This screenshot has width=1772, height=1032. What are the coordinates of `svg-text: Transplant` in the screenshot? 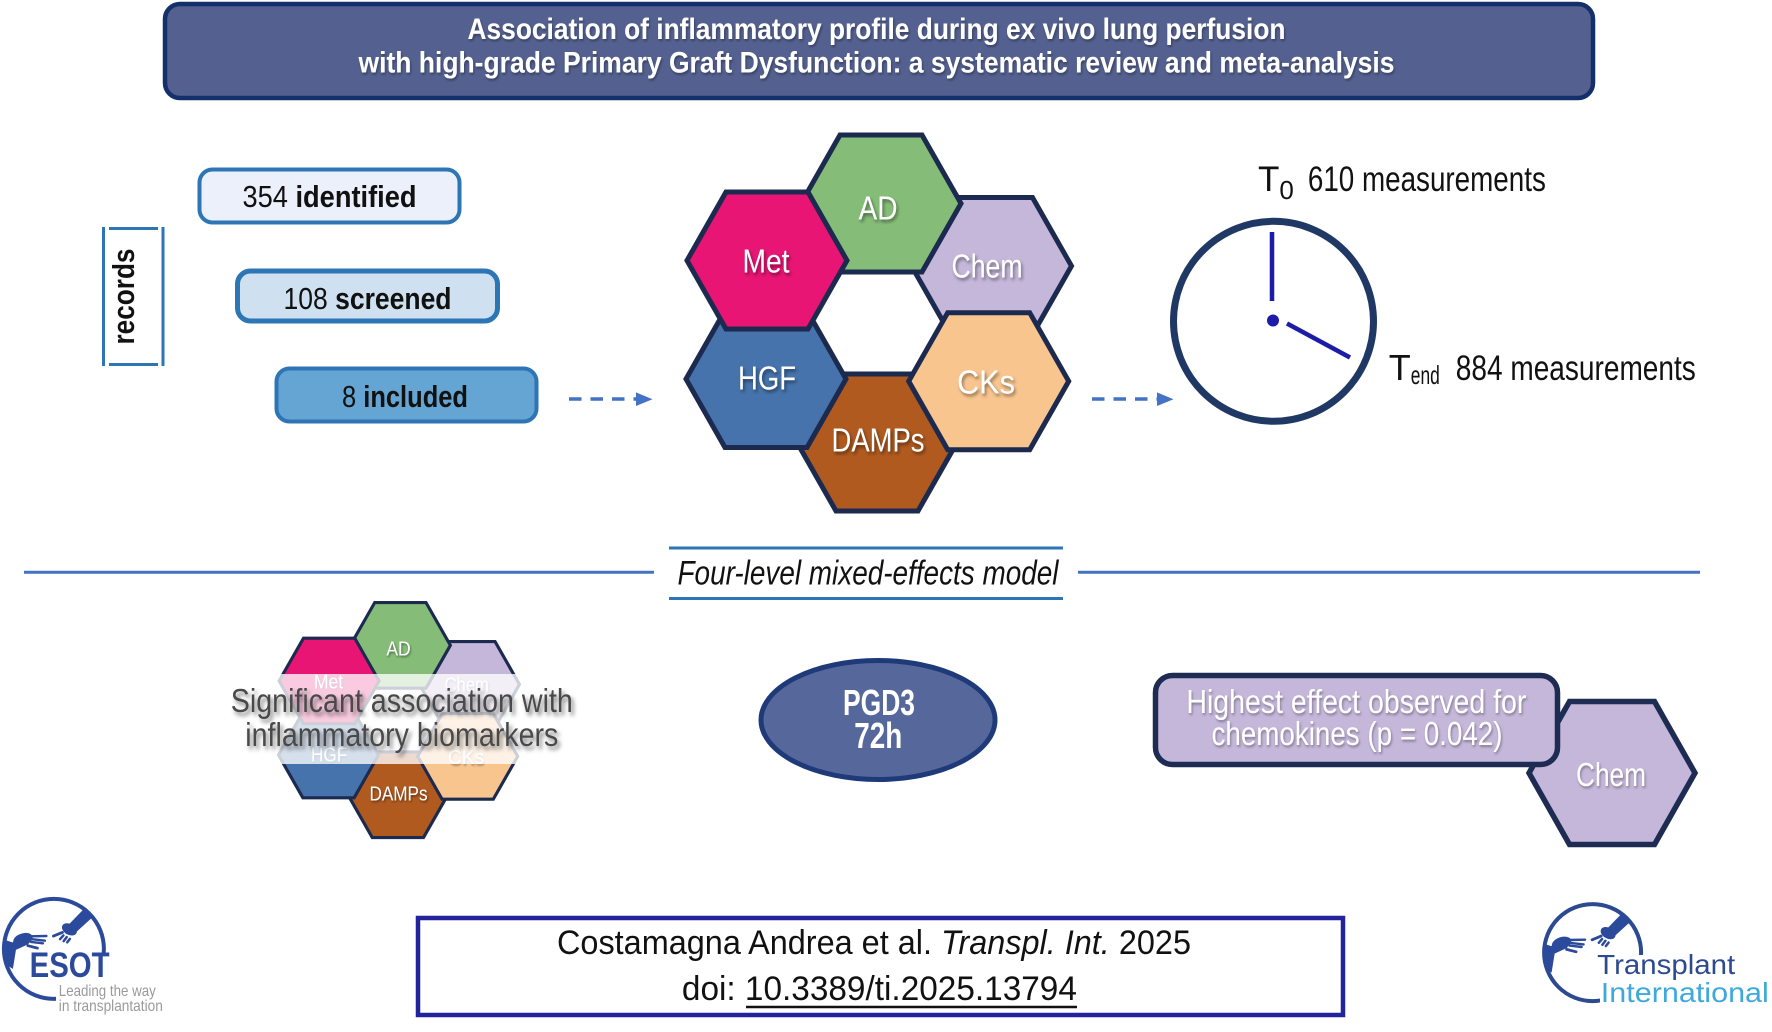 It's located at (1666, 964).